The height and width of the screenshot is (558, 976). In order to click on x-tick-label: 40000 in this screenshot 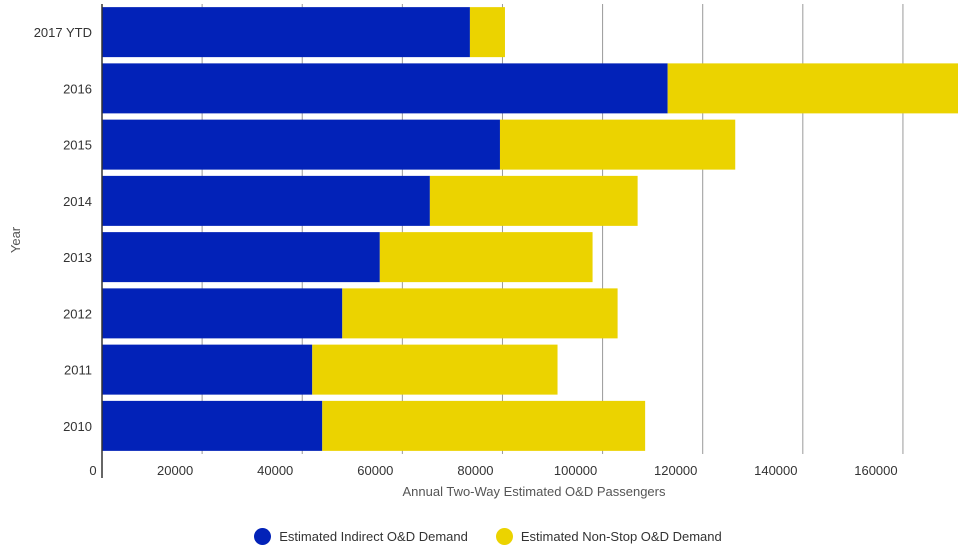, I will do `click(275, 470)`.